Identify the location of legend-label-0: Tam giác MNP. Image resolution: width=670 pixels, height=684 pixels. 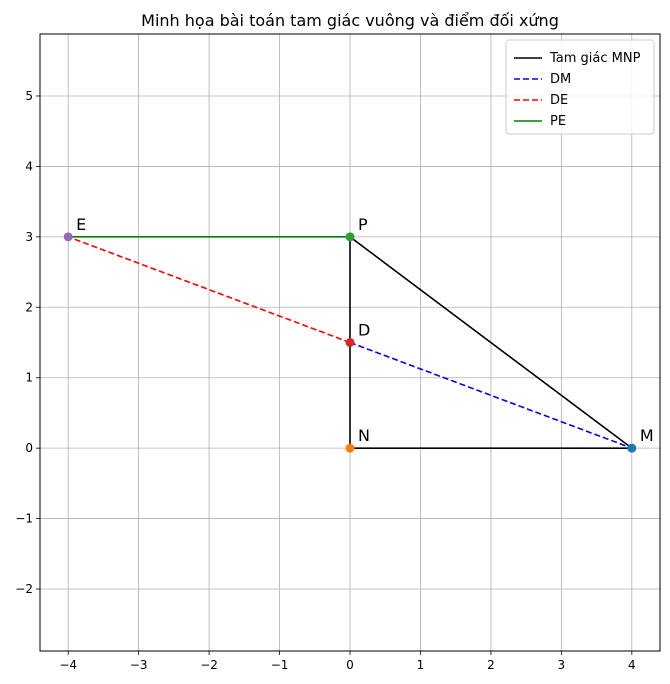
(595, 58).